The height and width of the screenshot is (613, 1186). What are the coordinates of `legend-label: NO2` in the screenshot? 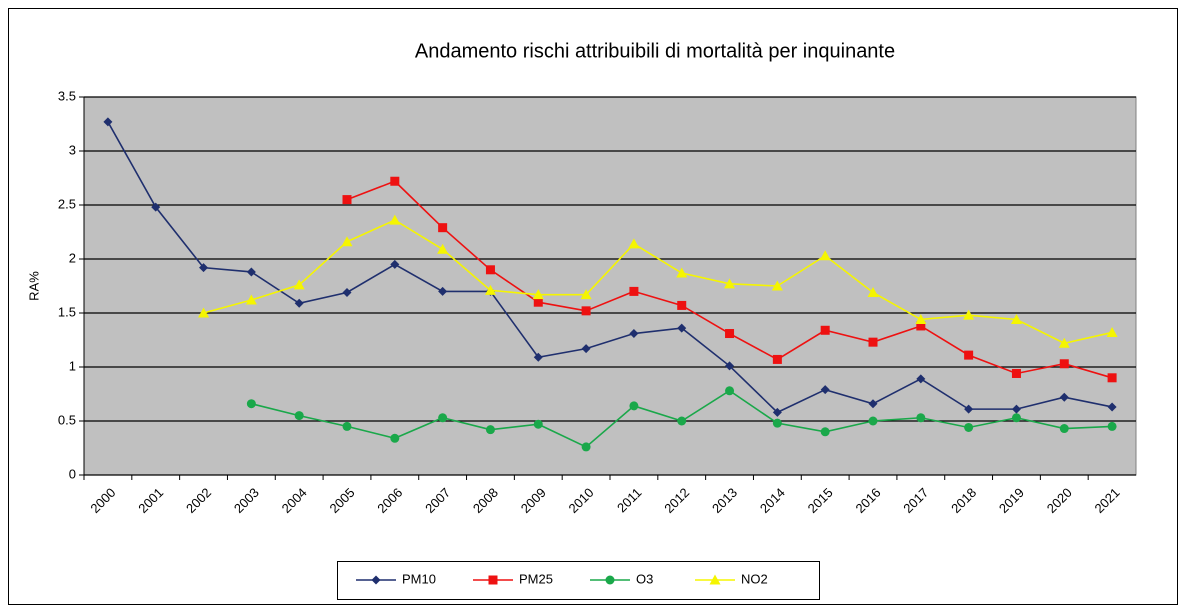 It's located at (754, 578).